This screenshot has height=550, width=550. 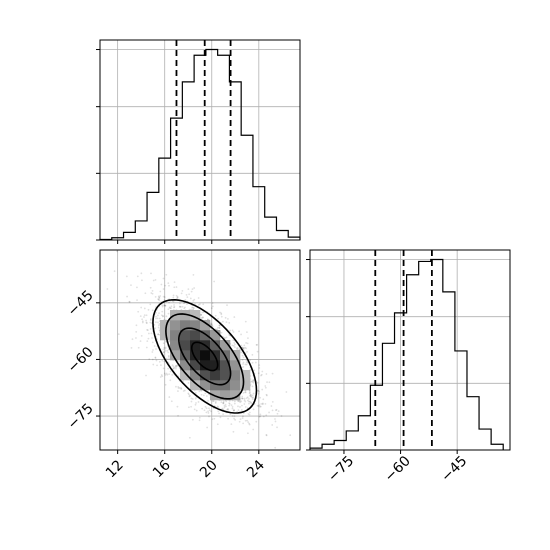 What do you see at coordinates (454, 469) in the screenshot?
I see `x-tick-label: −45` at bounding box center [454, 469].